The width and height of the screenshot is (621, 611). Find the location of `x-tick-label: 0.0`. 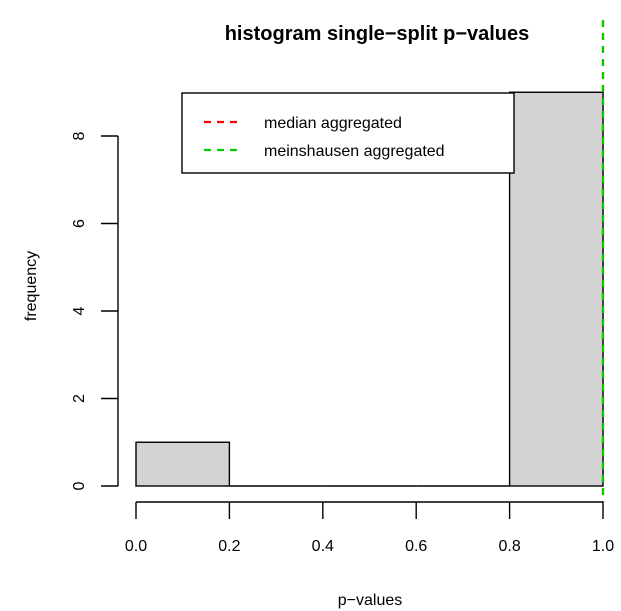

x-tick-label: 0.0 is located at coordinates (136, 546).